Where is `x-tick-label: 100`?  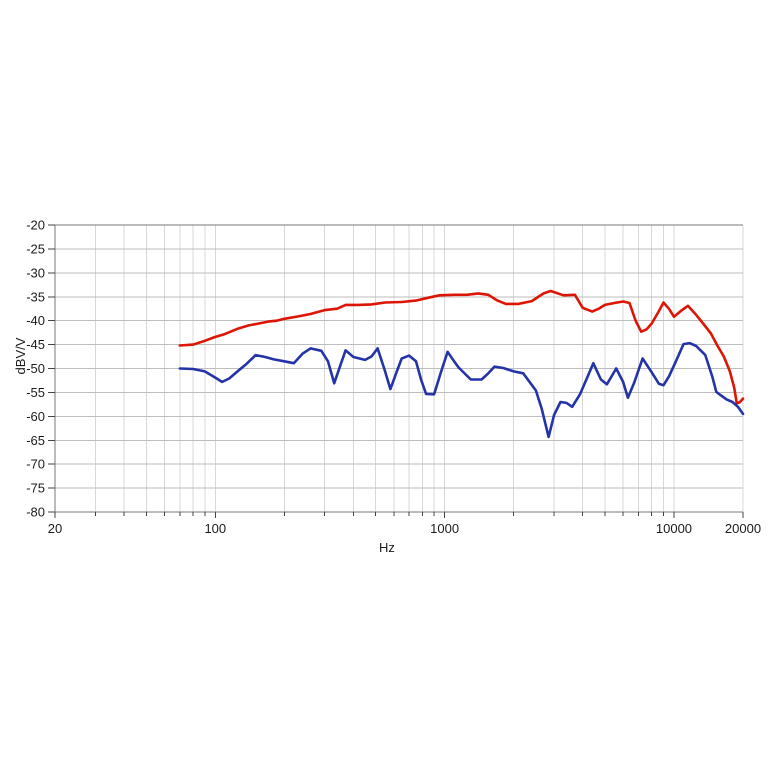 x-tick-label: 100 is located at coordinates (215, 528).